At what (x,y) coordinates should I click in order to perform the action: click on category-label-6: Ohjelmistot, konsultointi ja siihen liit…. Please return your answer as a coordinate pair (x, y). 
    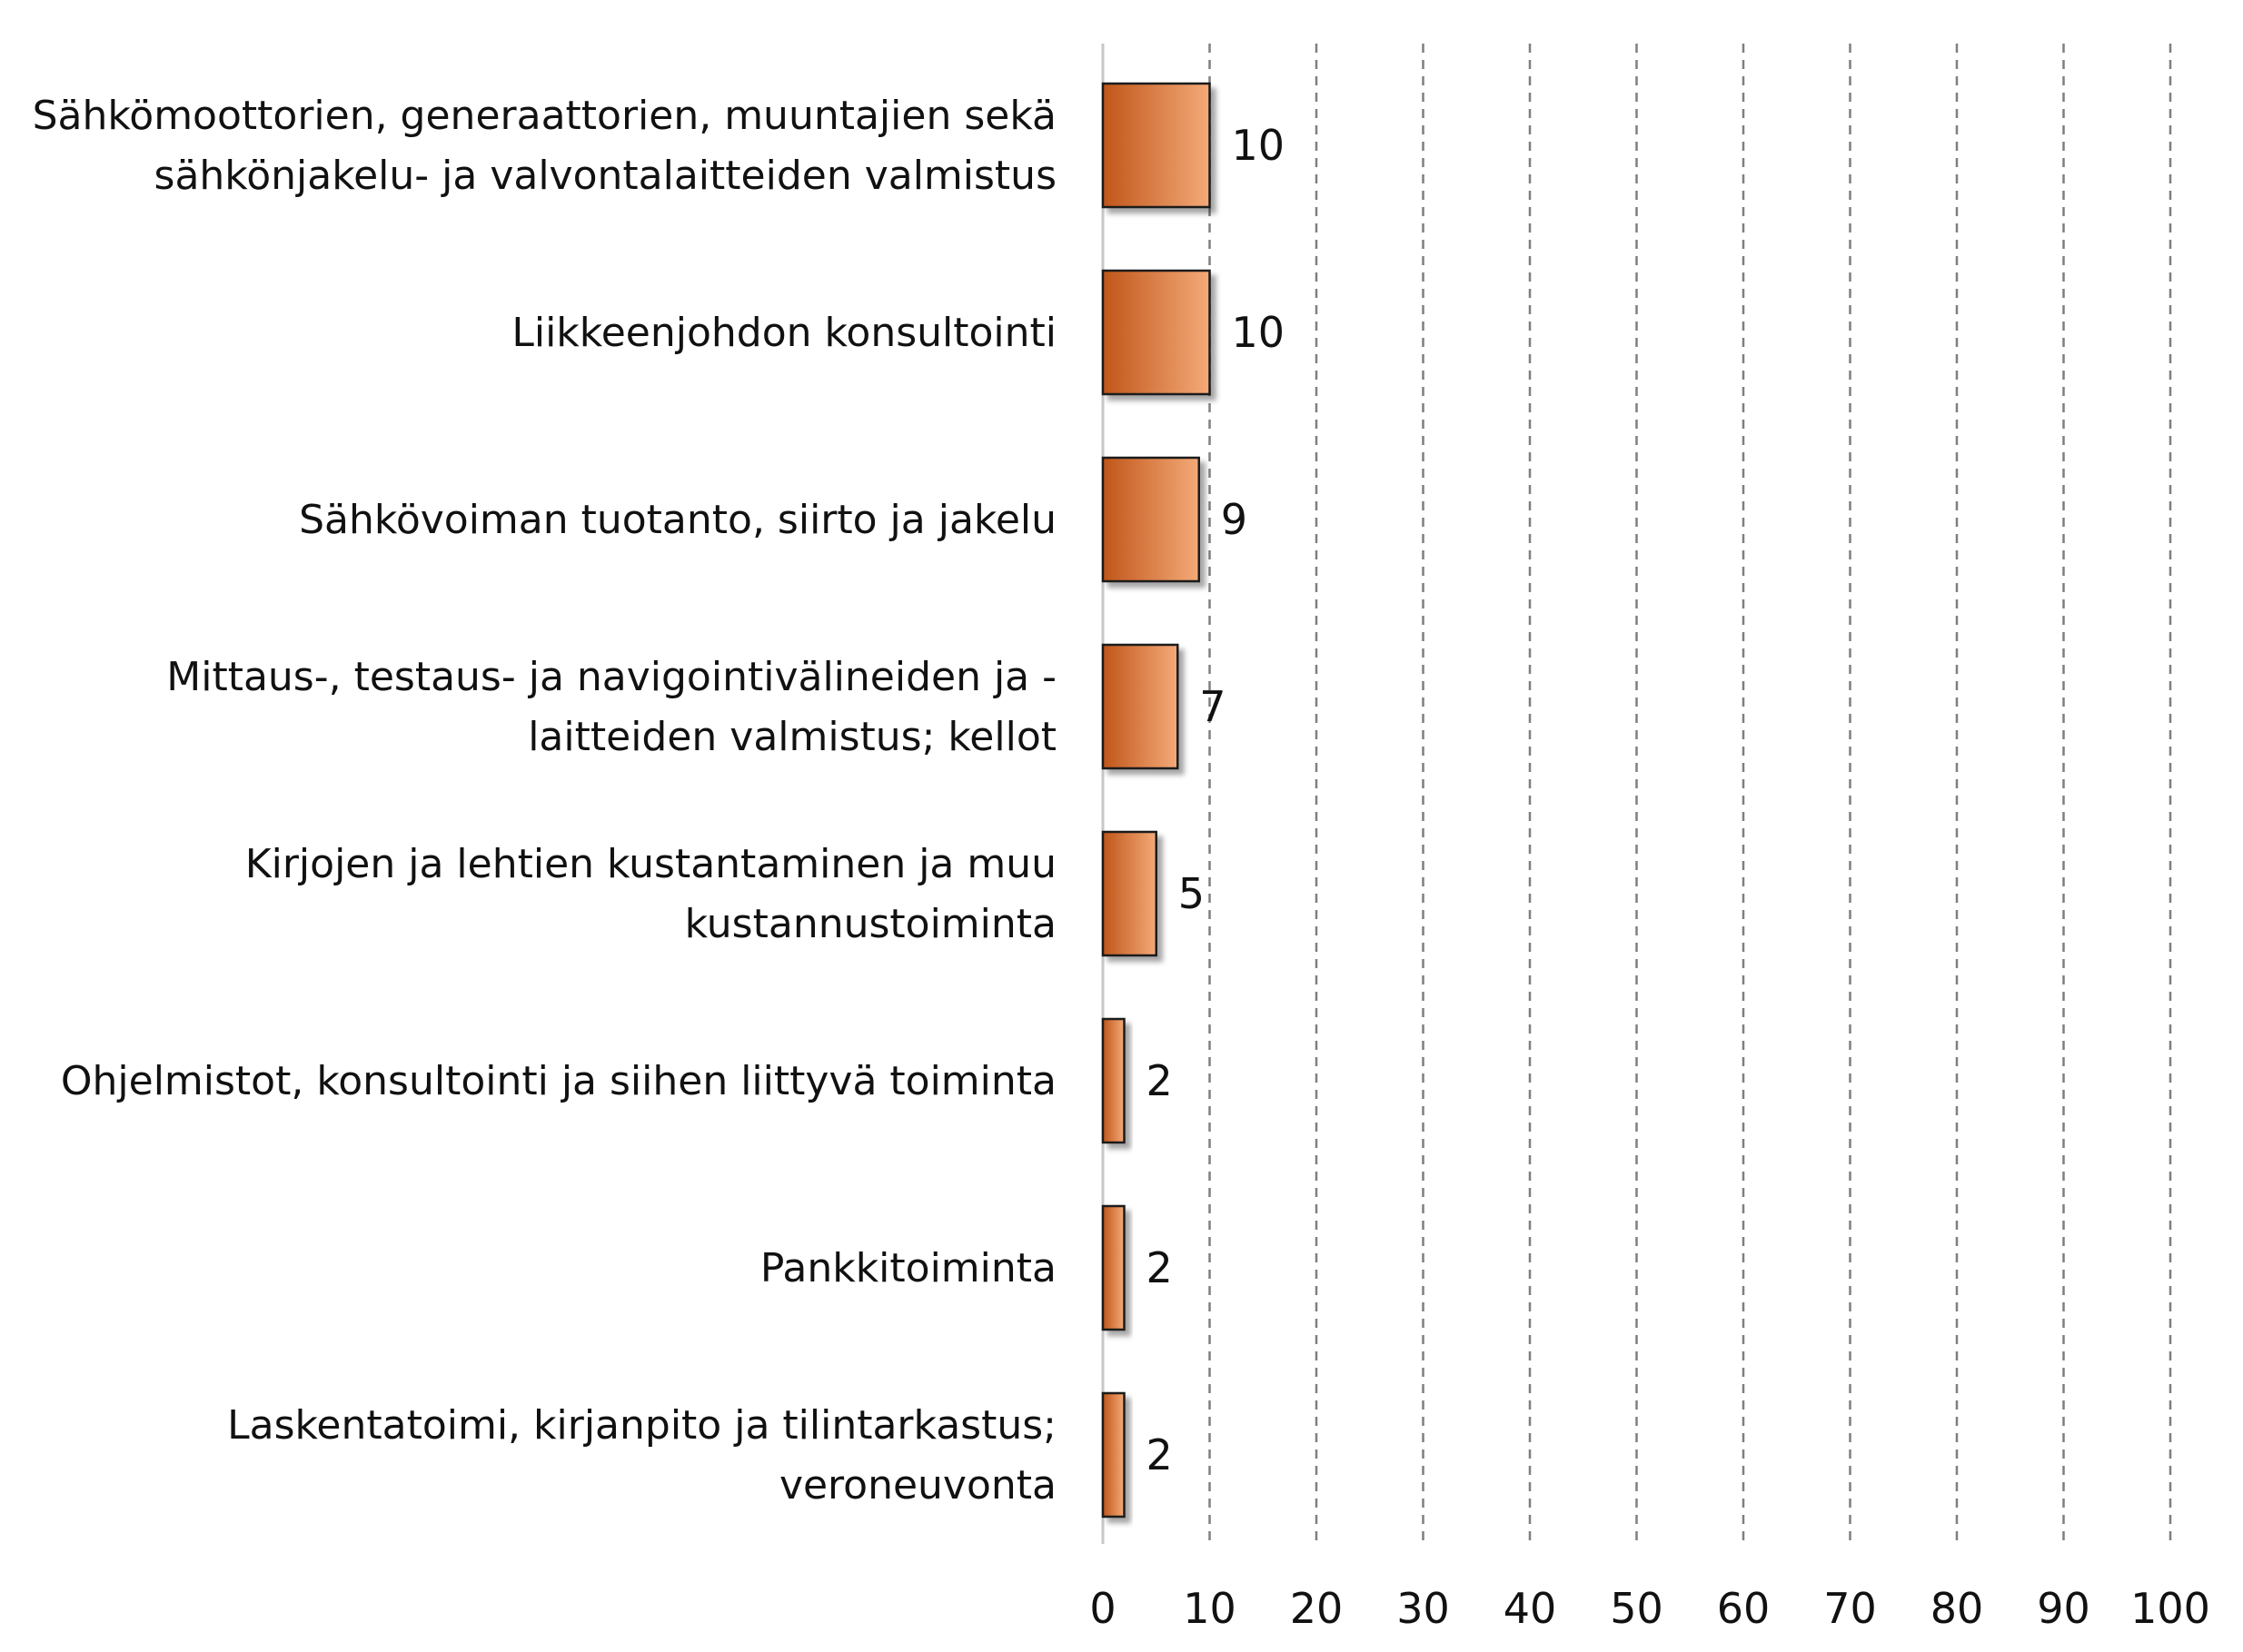
    Looking at the image, I should click on (559, 1081).